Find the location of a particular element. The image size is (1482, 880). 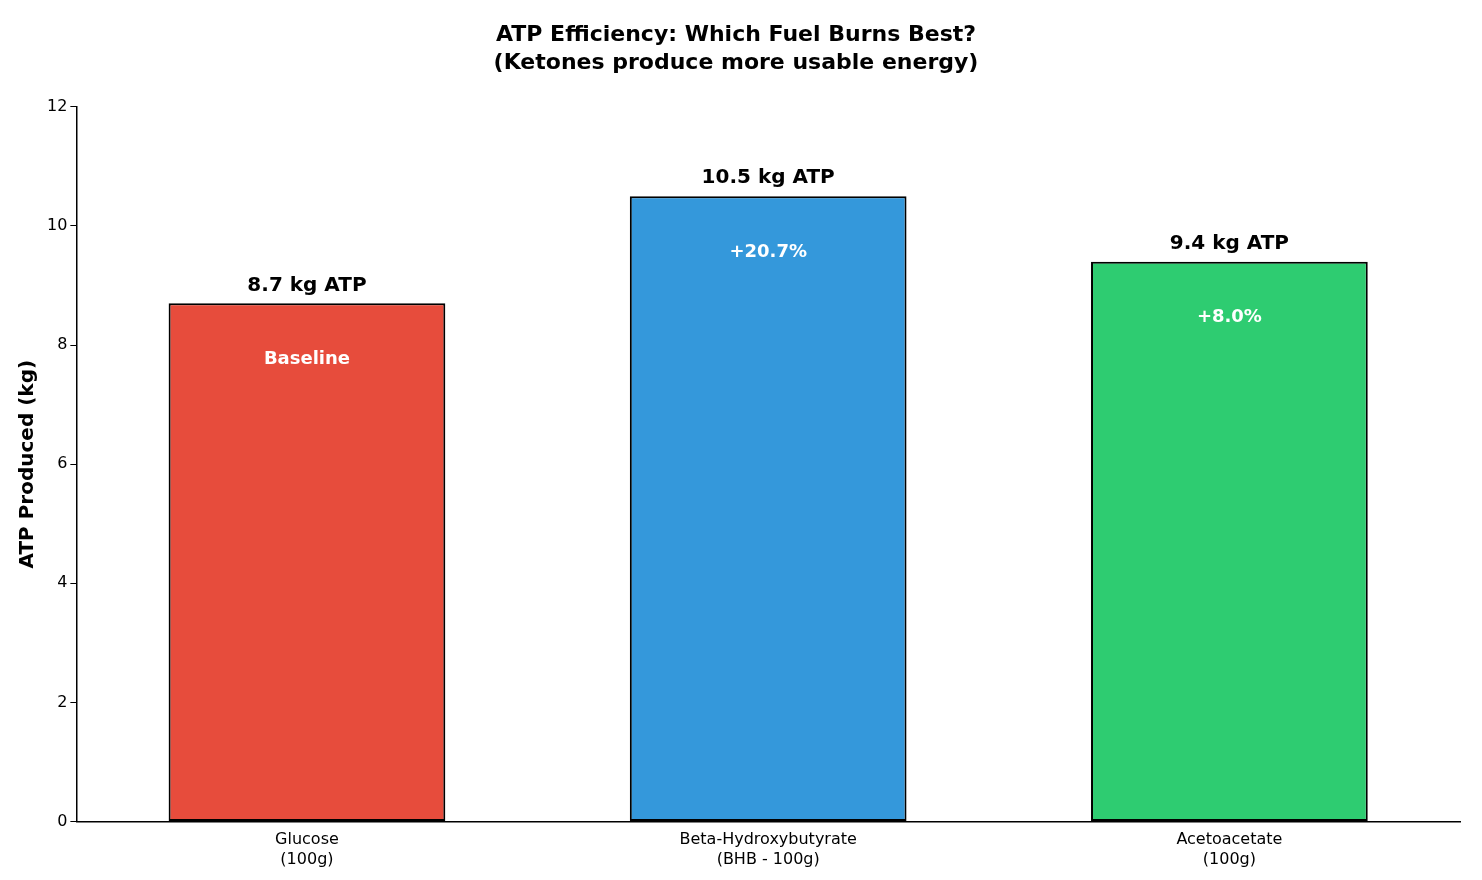

y-tick-label: 8 is located at coordinates (62, 344).